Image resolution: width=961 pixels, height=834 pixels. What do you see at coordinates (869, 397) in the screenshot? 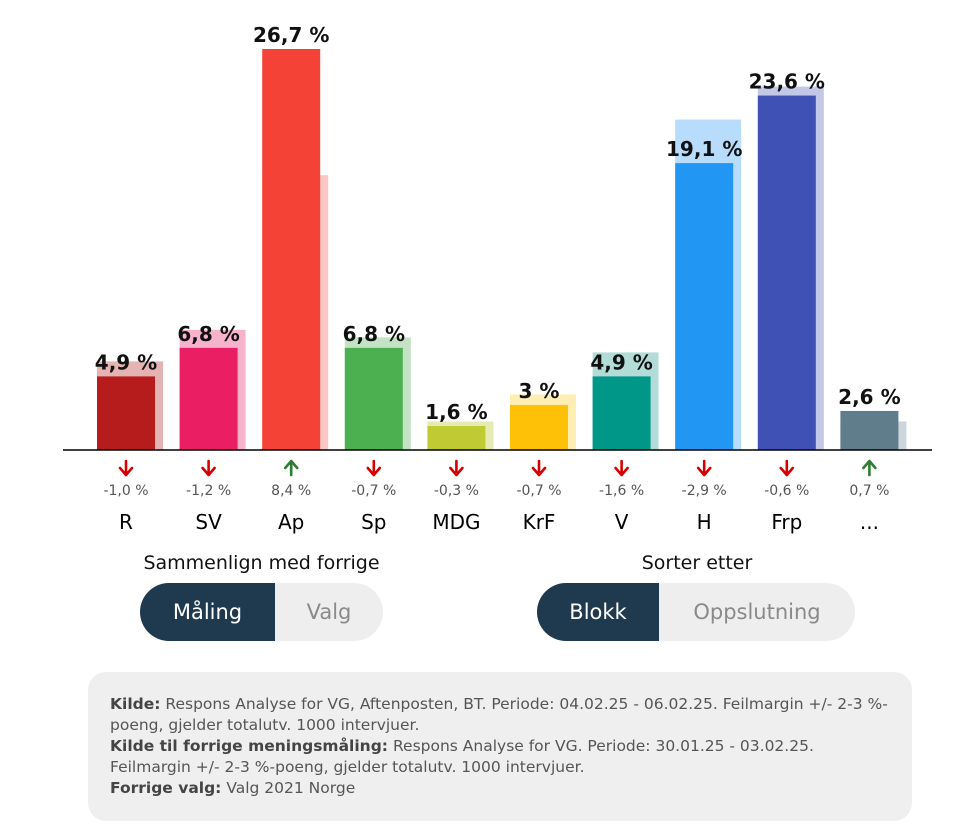
I see `value-label: 2,6 %` at bounding box center [869, 397].